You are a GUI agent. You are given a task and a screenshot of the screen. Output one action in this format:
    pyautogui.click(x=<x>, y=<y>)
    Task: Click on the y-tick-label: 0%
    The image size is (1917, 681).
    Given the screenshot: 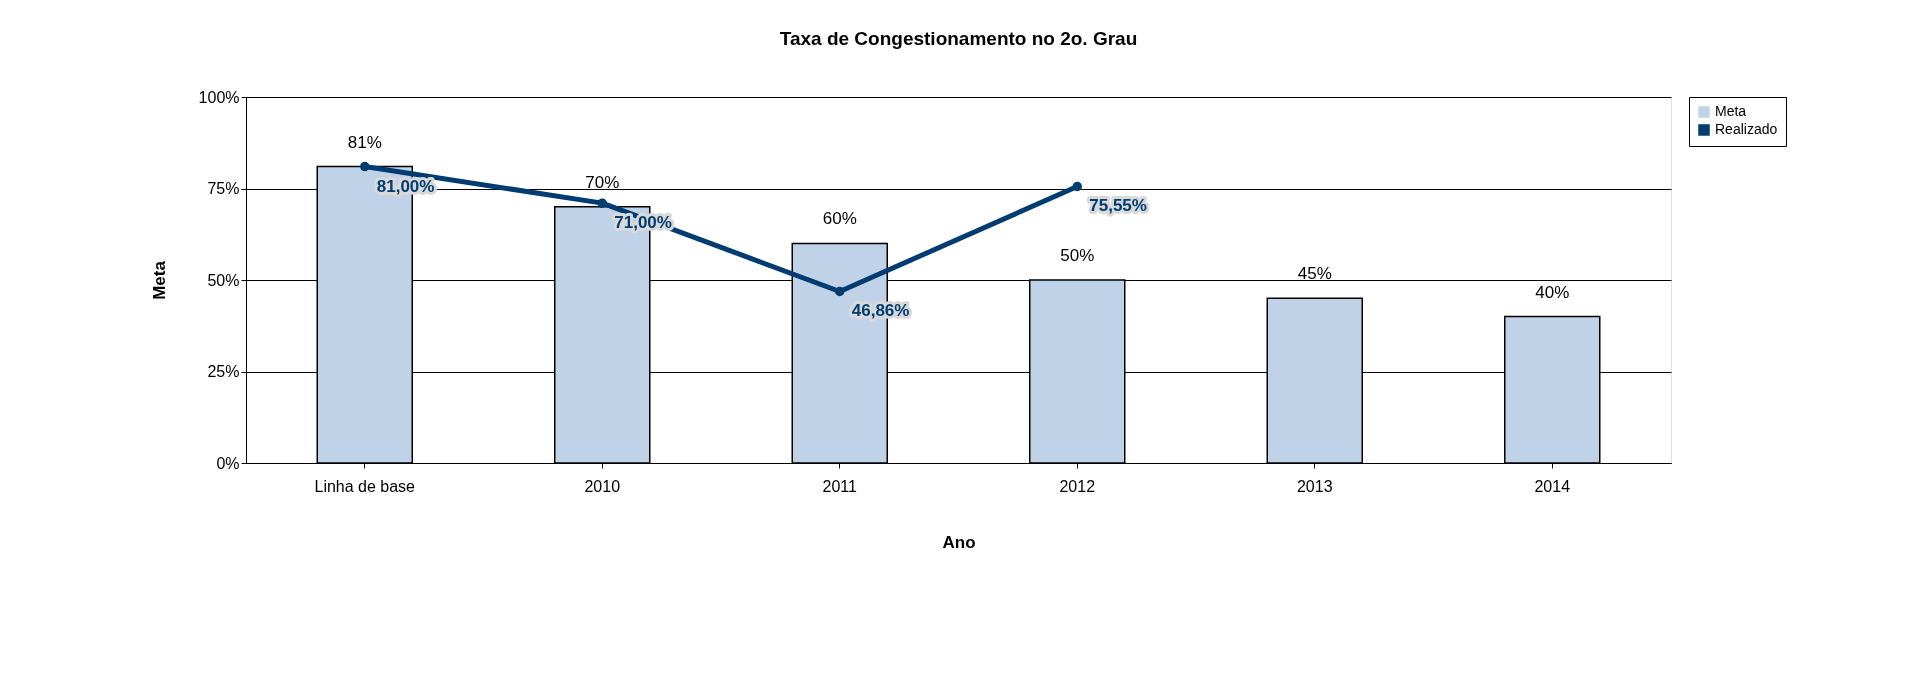 What is the action you would take?
    pyautogui.click(x=228, y=463)
    